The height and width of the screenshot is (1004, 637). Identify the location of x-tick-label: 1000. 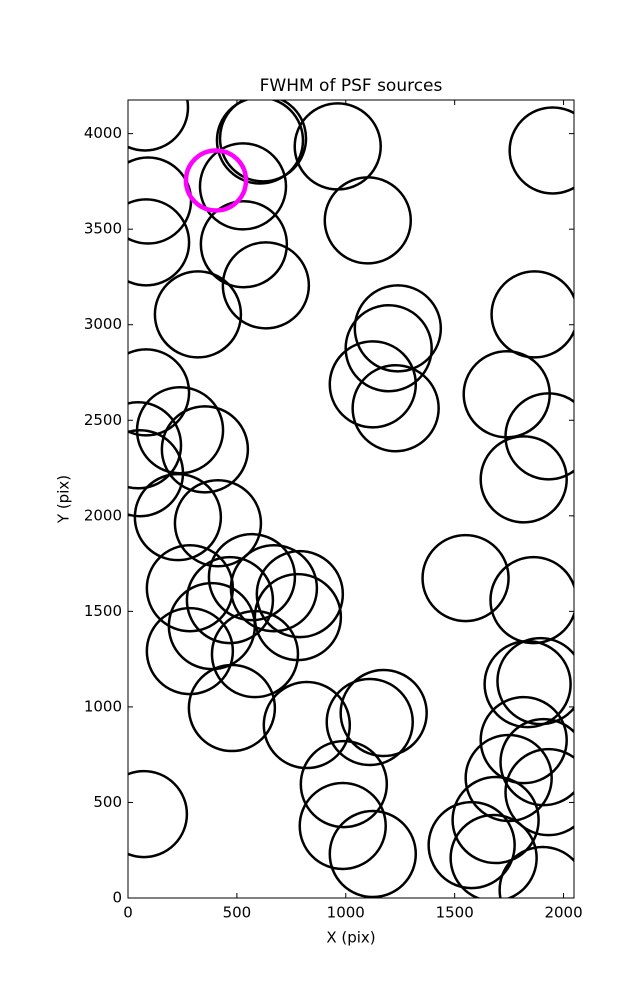
(346, 913).